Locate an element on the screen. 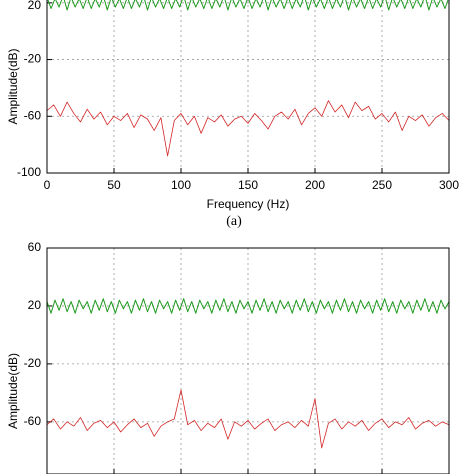 The height and width of the screenshot is (474, 474). x-tick-label: 250 is located at coordinates (382, 185).